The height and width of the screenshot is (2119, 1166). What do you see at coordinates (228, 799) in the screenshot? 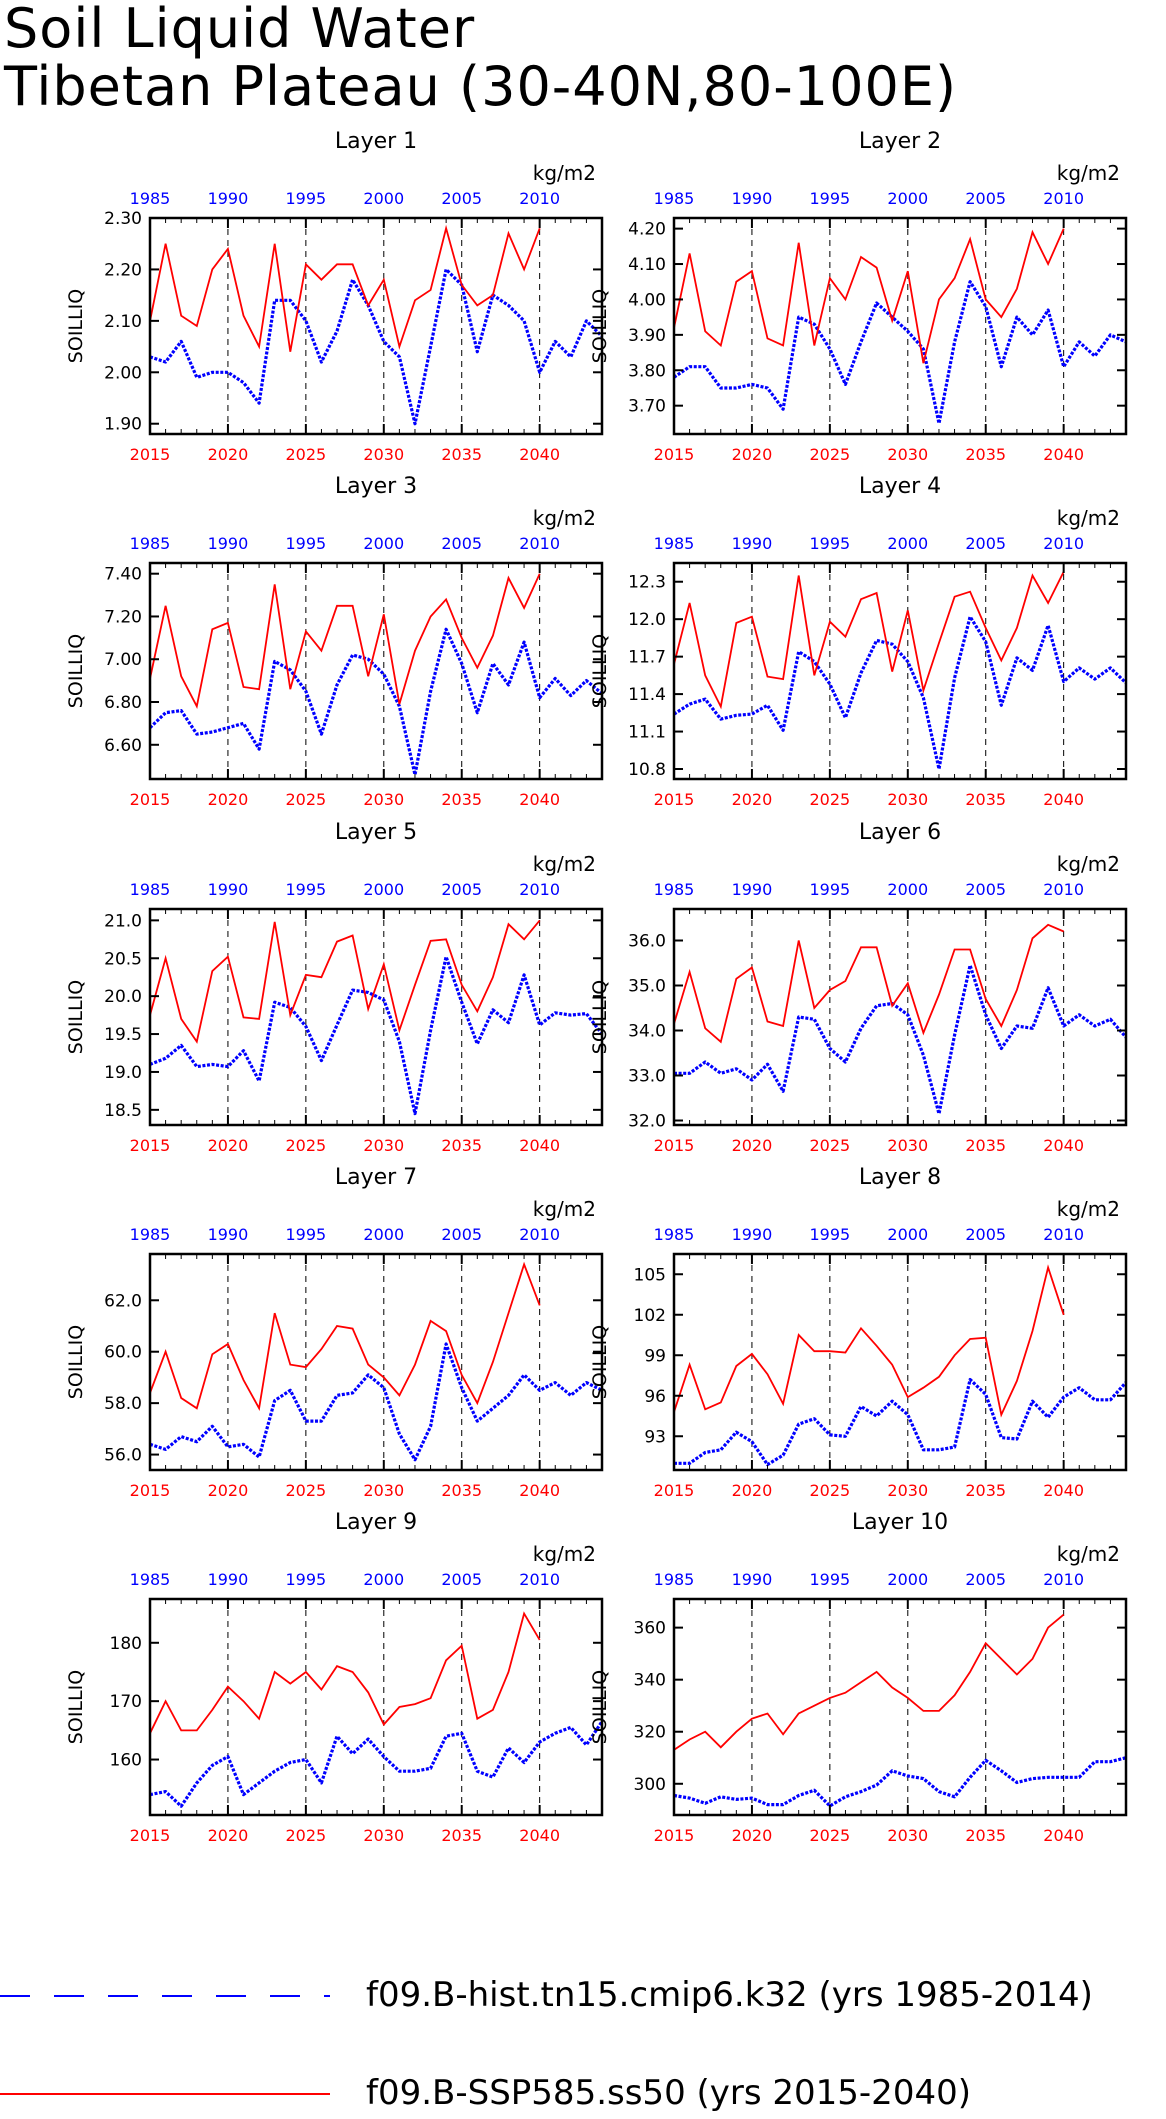
I see `layer-3-xtick-bottom-label: 2020` at bounding box center [228, 799].